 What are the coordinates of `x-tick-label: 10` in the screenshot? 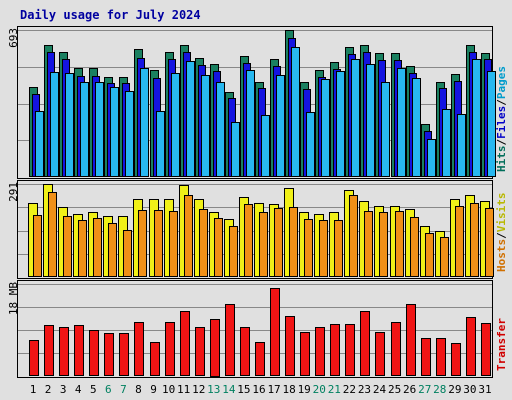 It's located at (168, 389).